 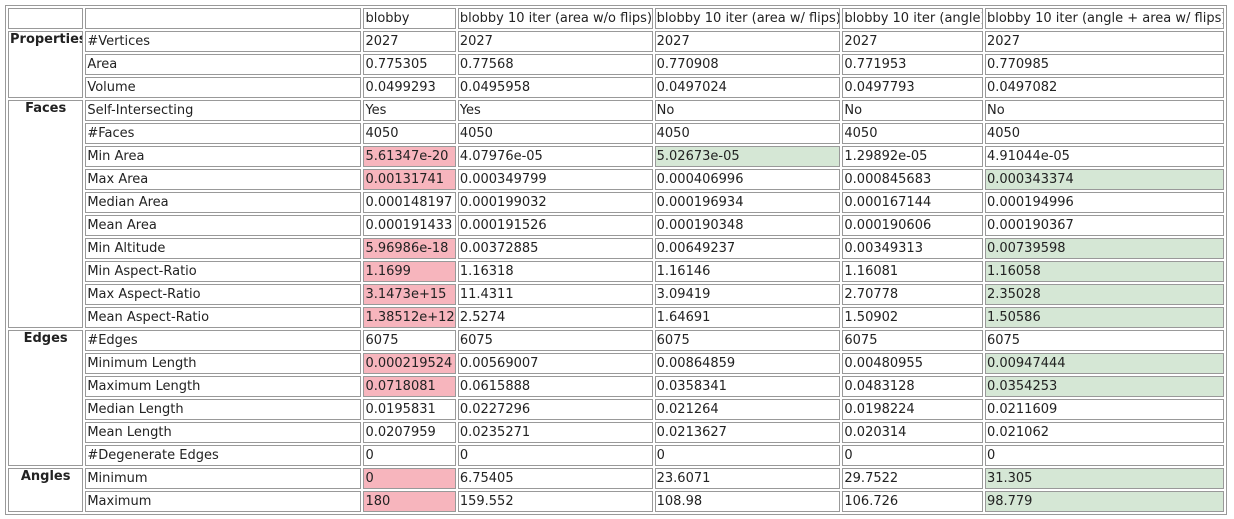 I want to click on value-cell: 0.000845683, so click(x=912, y=179).